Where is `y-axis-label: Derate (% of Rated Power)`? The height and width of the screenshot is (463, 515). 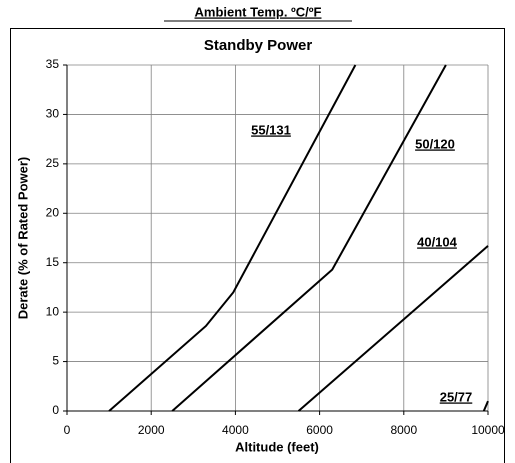
y-axis-label: Derate (% of Rated Power) is located at coordinates (22, 238).